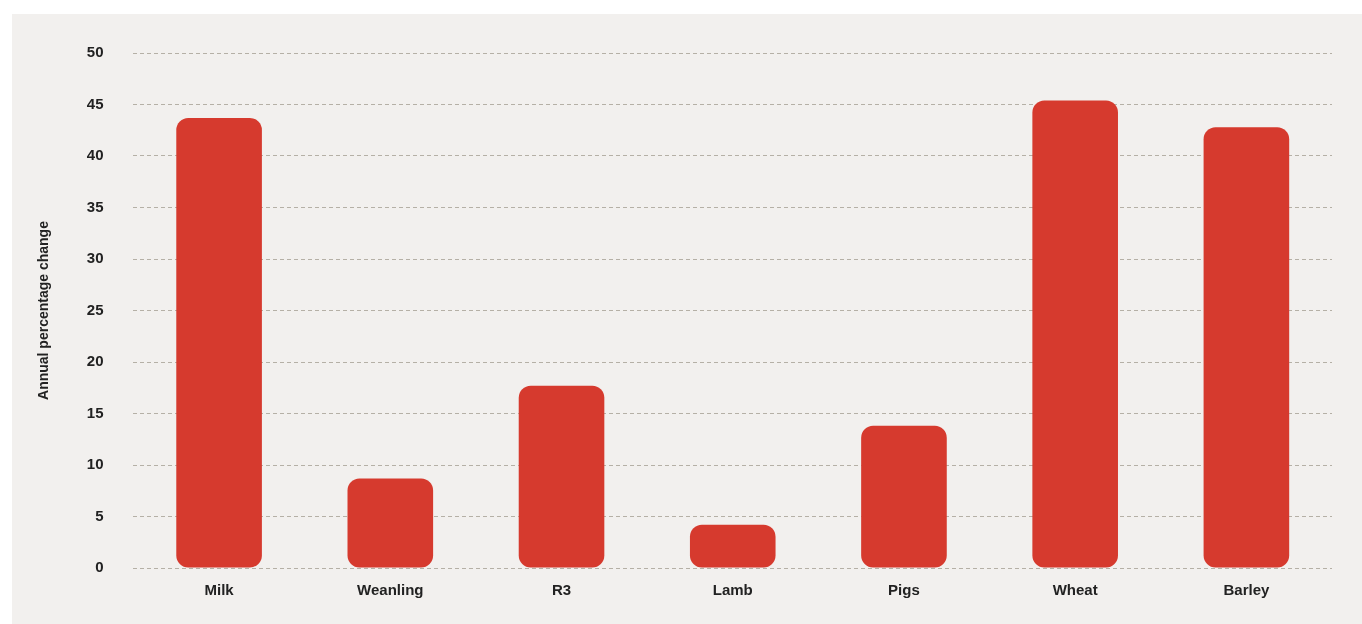  I want to click on x-tick-label: Pigs, so click(904, 590).